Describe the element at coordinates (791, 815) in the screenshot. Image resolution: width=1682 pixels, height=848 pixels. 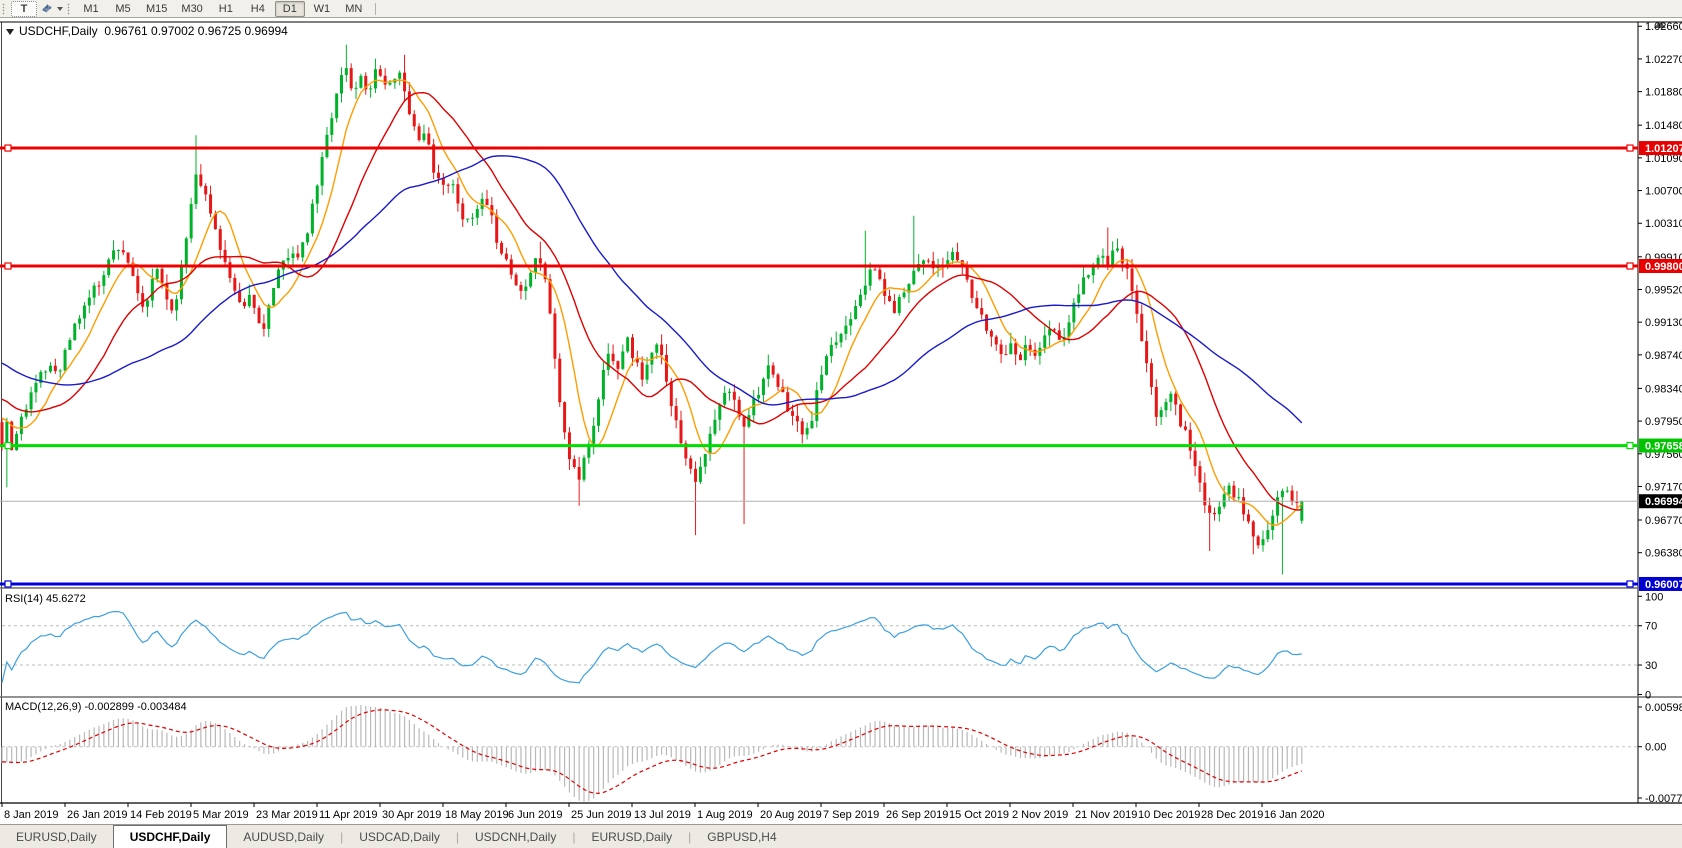
I see `svg-text: 20 Aug 2019` at that location.